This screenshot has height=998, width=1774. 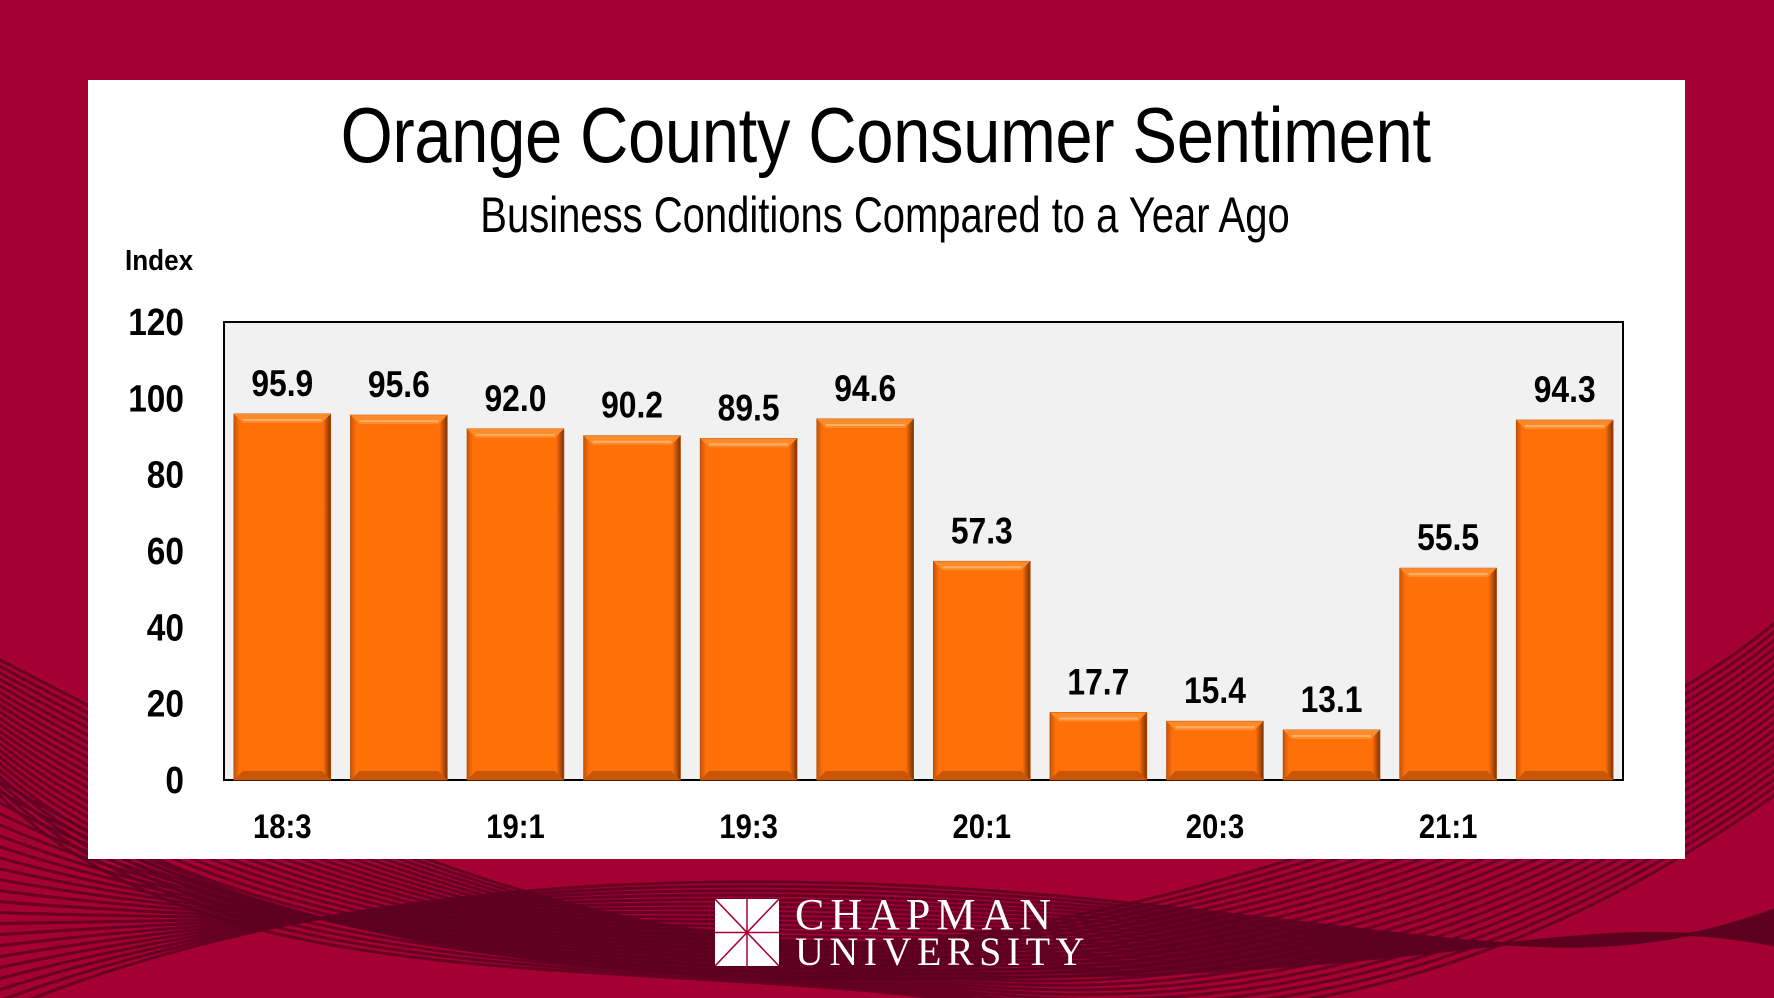 I want to click on bar-group: 95.9, so click(x=282, y=572).